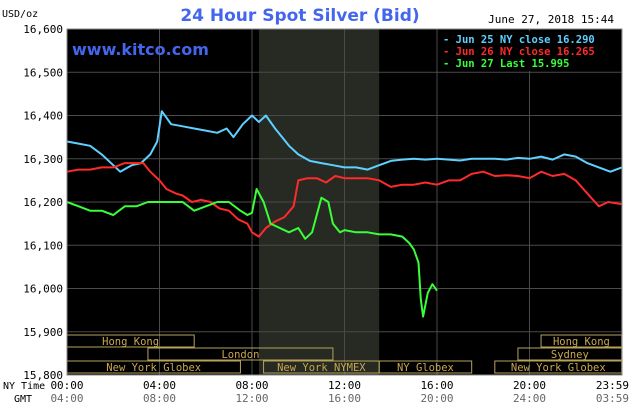 The image size is (633, 410). I want to click on x-tick-label-ny: 20:00, so click(529, 385).